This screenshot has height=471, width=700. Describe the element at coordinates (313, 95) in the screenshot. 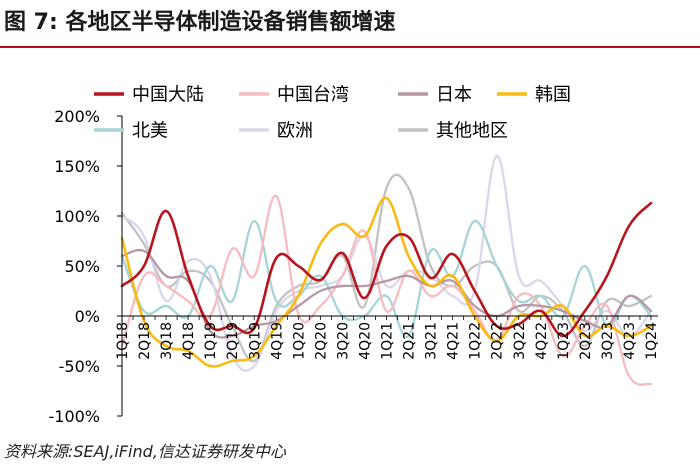

I see `legend-label-2: 中国台湾` at that location.